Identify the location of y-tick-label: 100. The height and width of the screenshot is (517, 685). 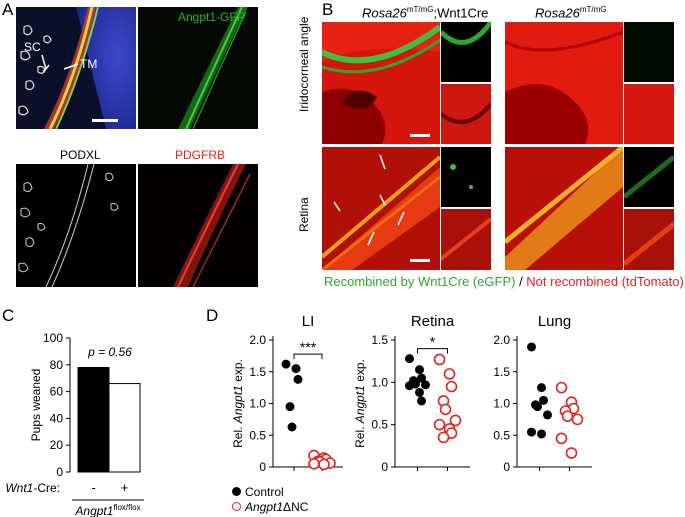
(53, 338).